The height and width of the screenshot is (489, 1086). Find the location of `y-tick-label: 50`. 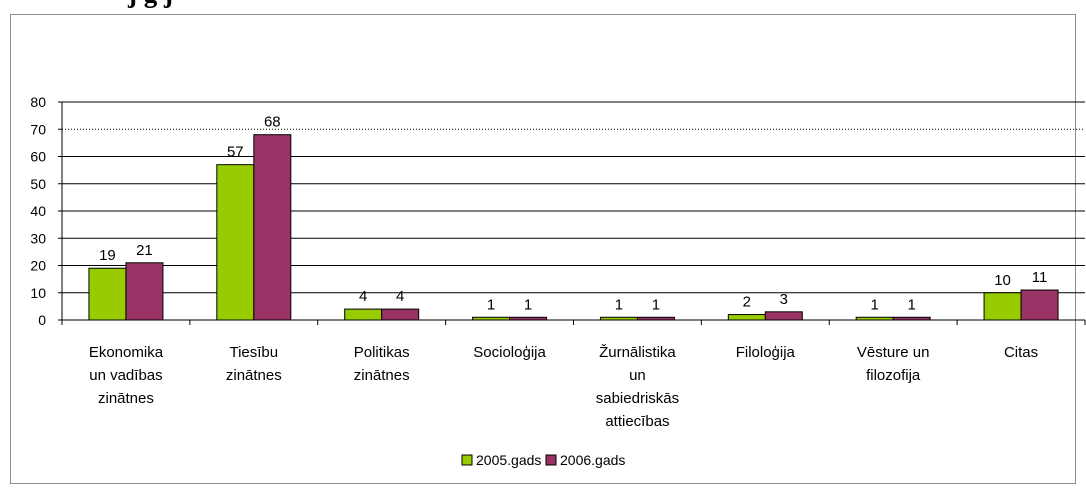

y-tick-label: 50 is located at coordinates (38, 184).